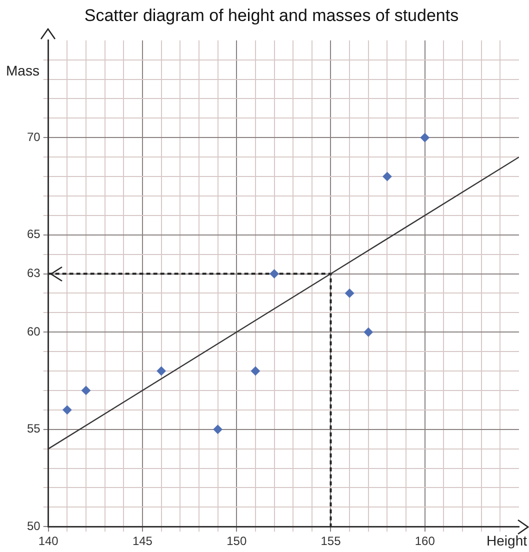  I want to click on y-tick-label: 50, so click(33, 525).